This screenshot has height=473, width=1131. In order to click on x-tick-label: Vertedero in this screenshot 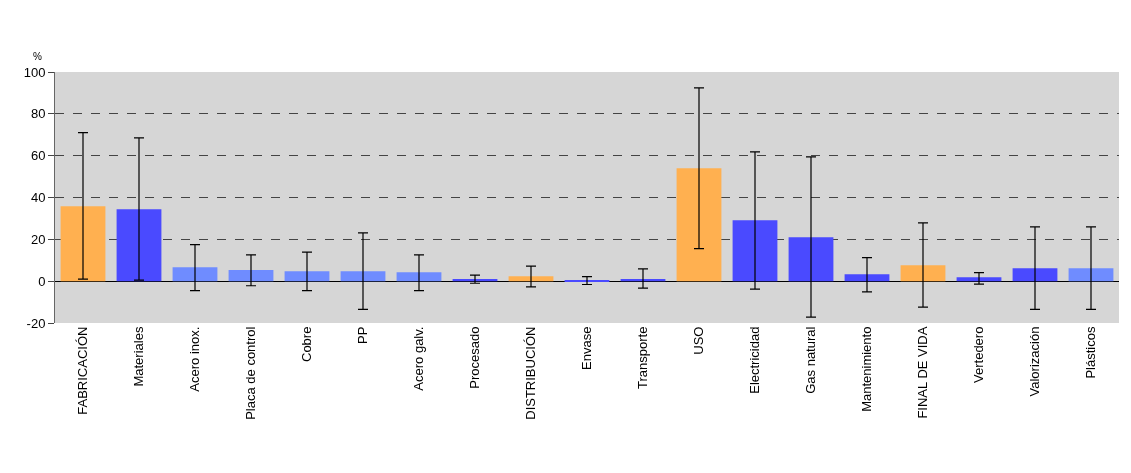, I will do `click(979, 354)`.